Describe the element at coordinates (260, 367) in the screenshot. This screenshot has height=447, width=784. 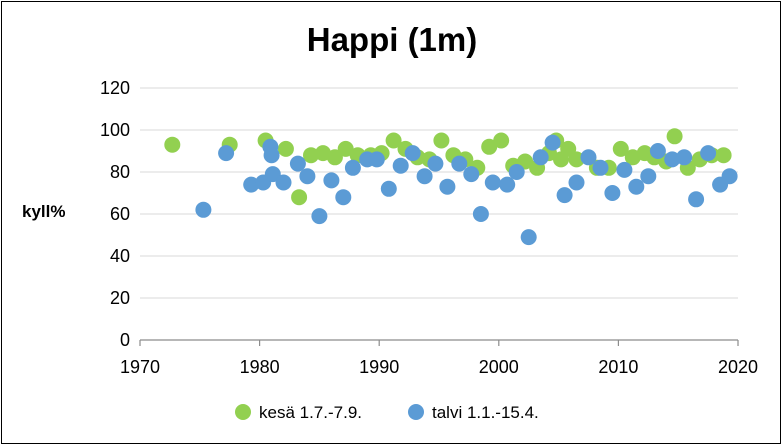
I see `x-tick-label: 1980` at that location.